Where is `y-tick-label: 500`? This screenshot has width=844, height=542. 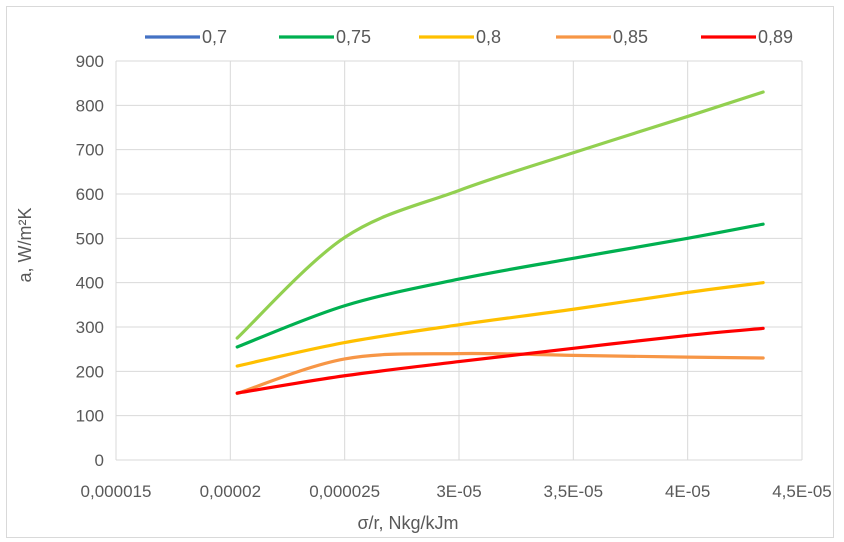 y-tick-label: 500 is located at coordinates (90, 238).